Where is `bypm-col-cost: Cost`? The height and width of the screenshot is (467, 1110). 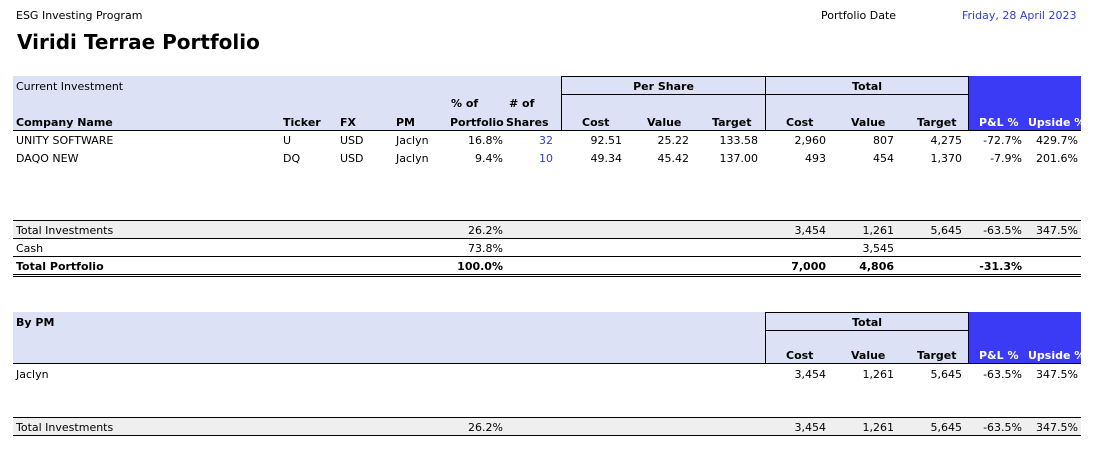 bypm-col-cost: Cost is located at coordinates (800, 355).